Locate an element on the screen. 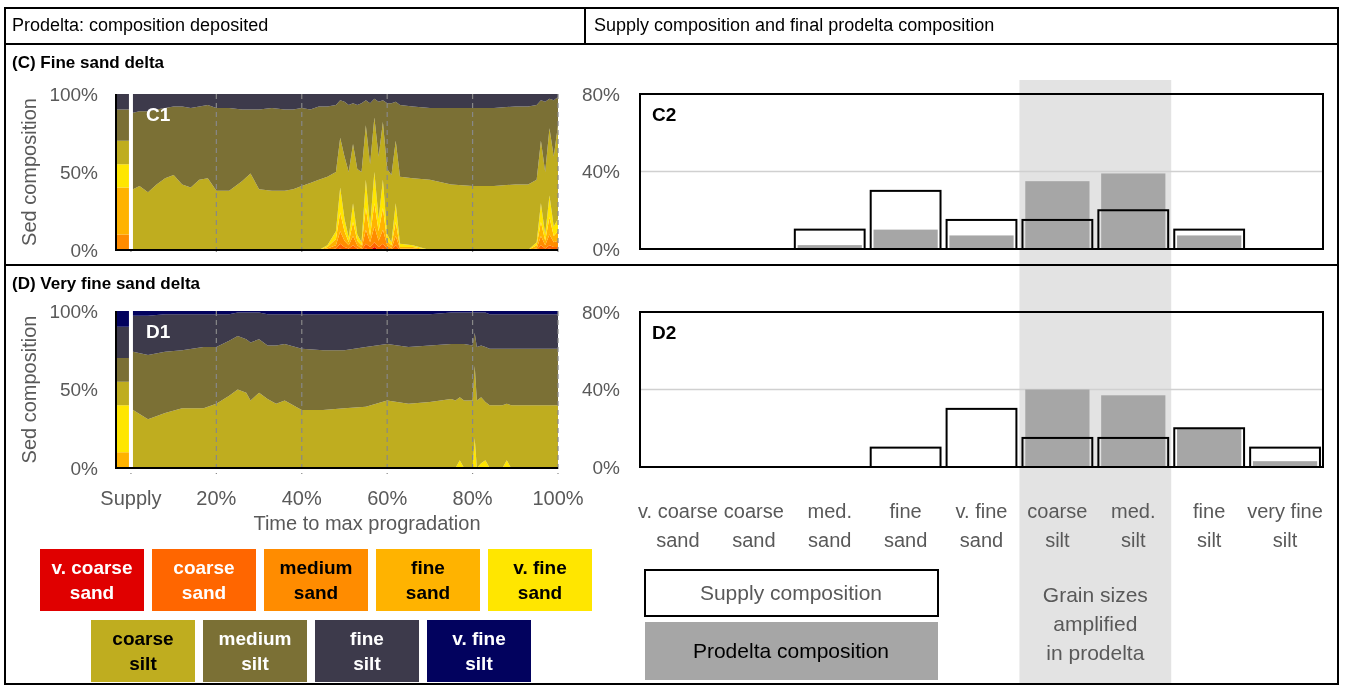  annotation: D1 is located at coordinates (158, 331).